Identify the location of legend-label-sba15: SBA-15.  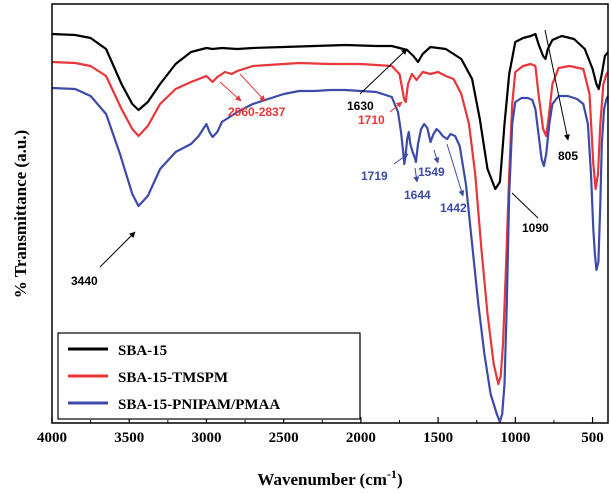
(142, 351).